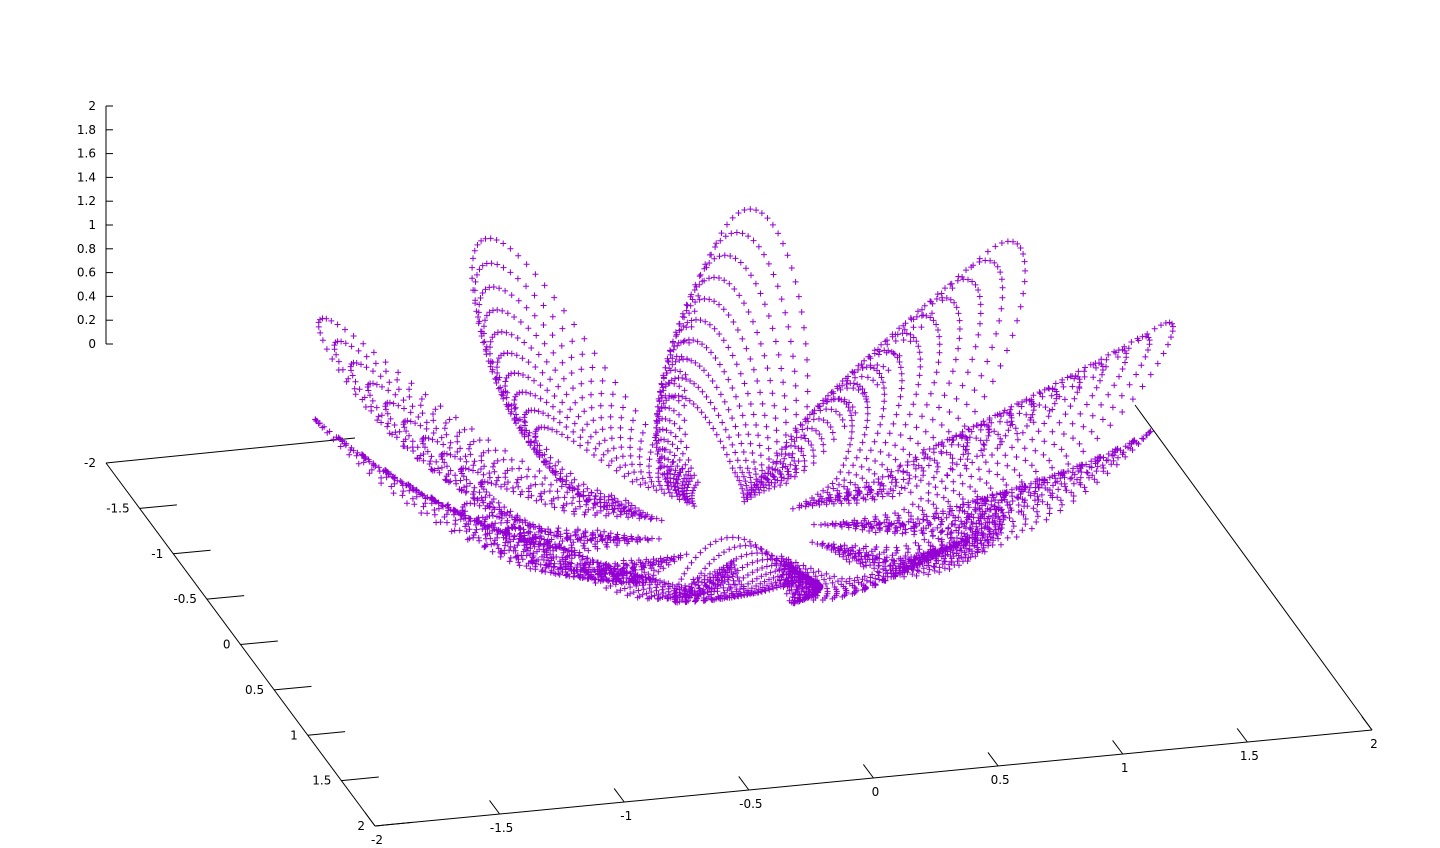 This screenshot has width=1440, height=848. I want to click on y-tick-label: -0.5, so click(184, 599).